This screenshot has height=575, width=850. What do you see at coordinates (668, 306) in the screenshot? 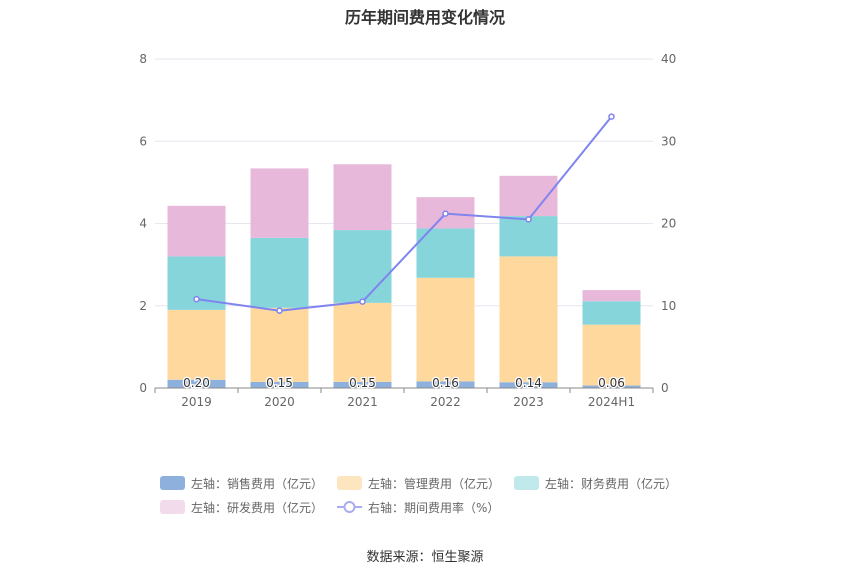
I see `right-axis-tick-label: 10` at bounding box center [668, 306].